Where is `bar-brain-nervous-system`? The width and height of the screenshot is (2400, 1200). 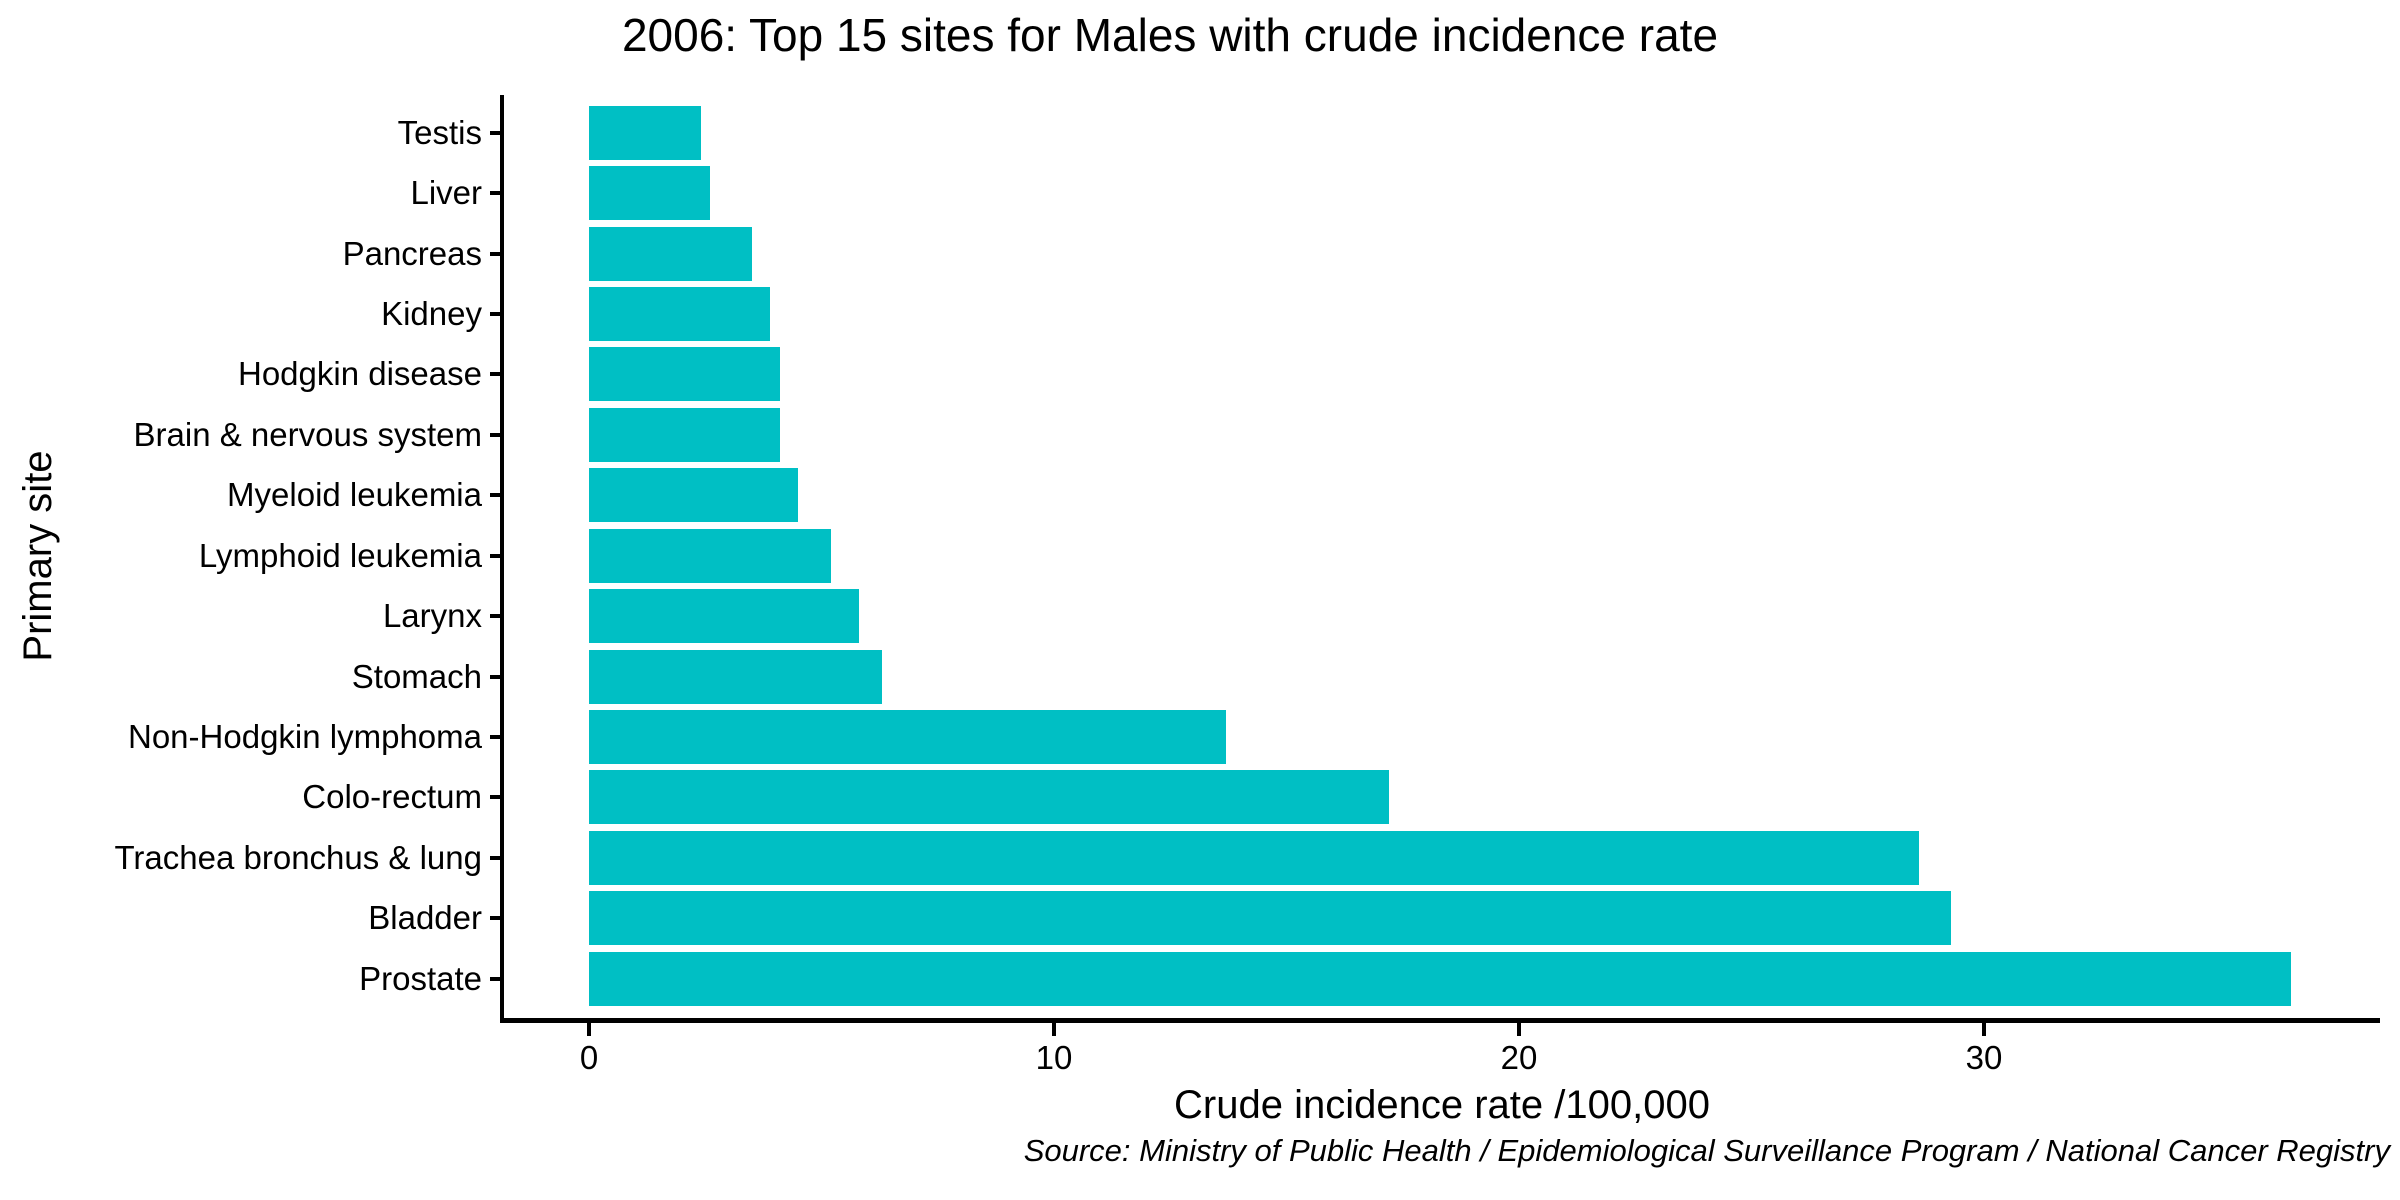 bar-brain-nervous-system is located at coordinates (684, 434).